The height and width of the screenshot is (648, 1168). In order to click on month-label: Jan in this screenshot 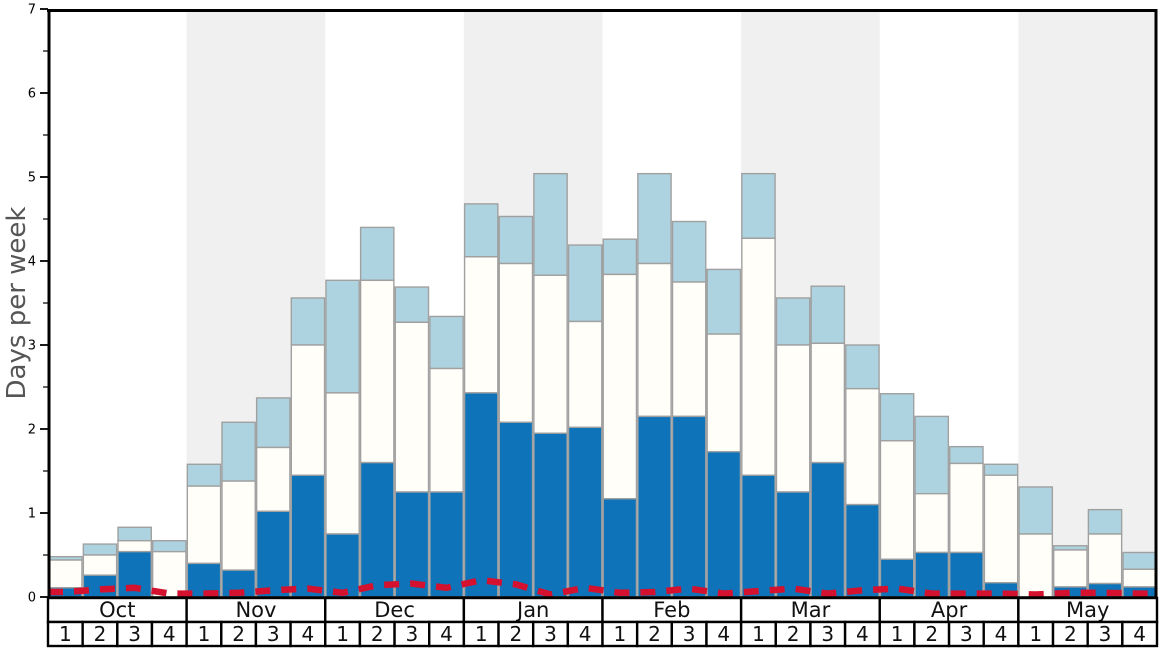, I will do `click(532, 610)`.